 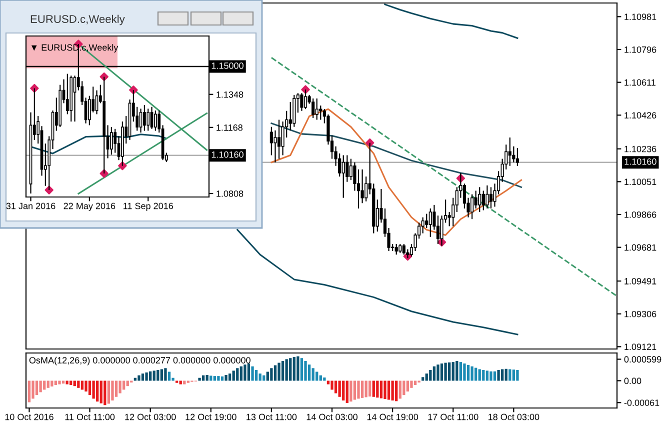 What do you see at coordinates (640, 314) in the screenshot?
I see `y-tick-label: 1.09306` at bounding box center [640, 314].